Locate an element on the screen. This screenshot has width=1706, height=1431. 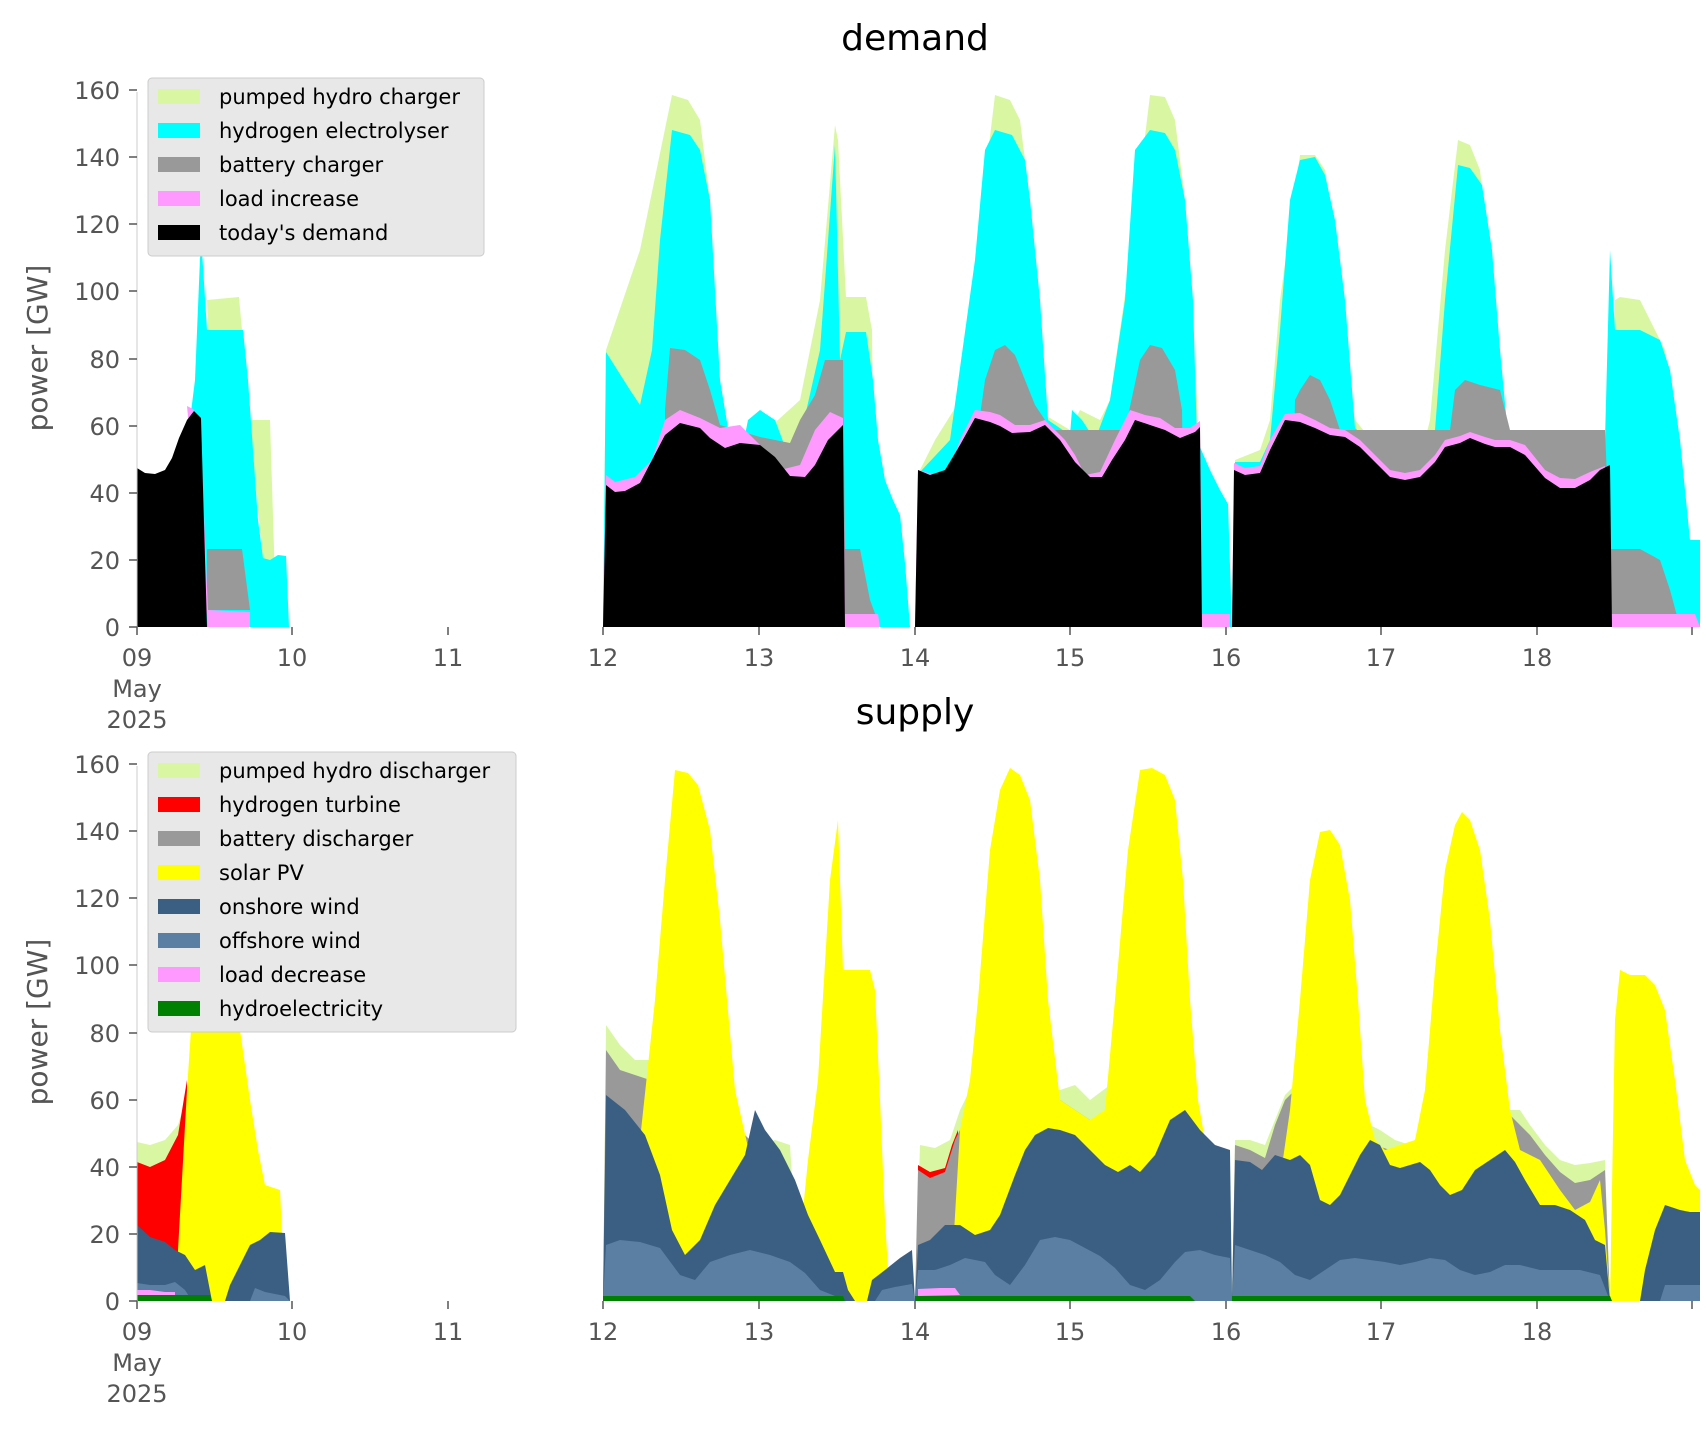
supply-xtick-15: 15 is located at coordinates (1070, 1332).